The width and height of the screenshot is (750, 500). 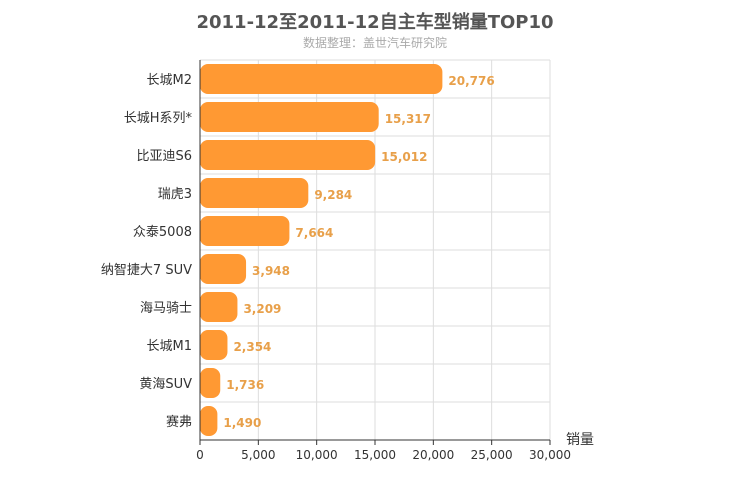 I want to click on chart-subtitle: 数据整理：盖世汽车研究院, so click(x=374, y=43).